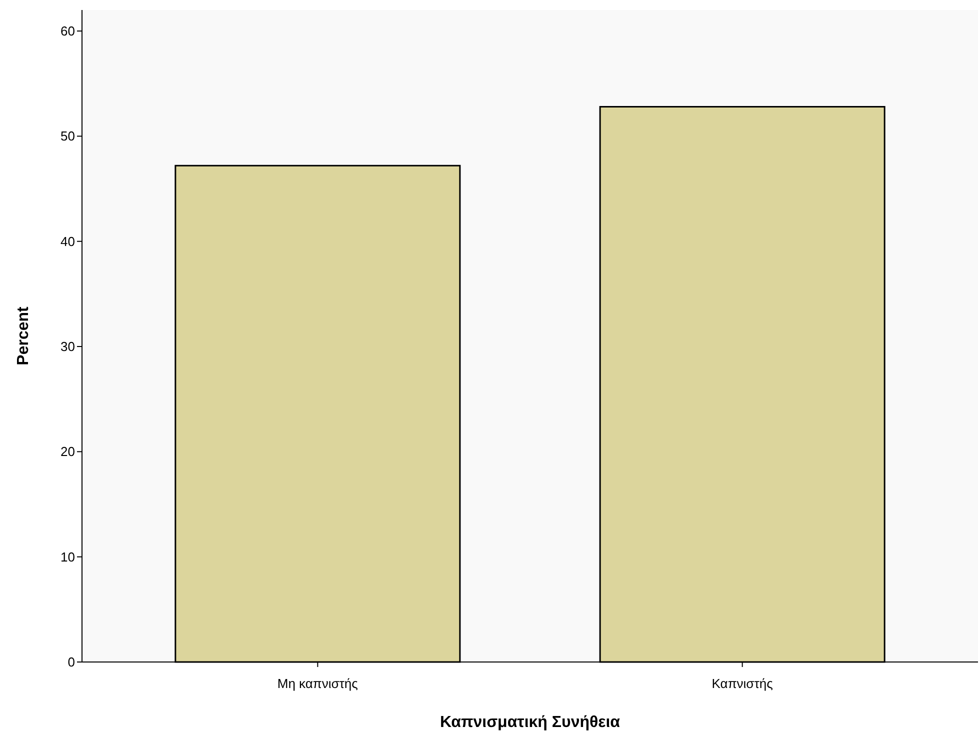 This screenshot has width=980, height=738. Describe the element at coordinates (23, 336) in the screenshot. I see `y-axis-title: Percent` at that location.